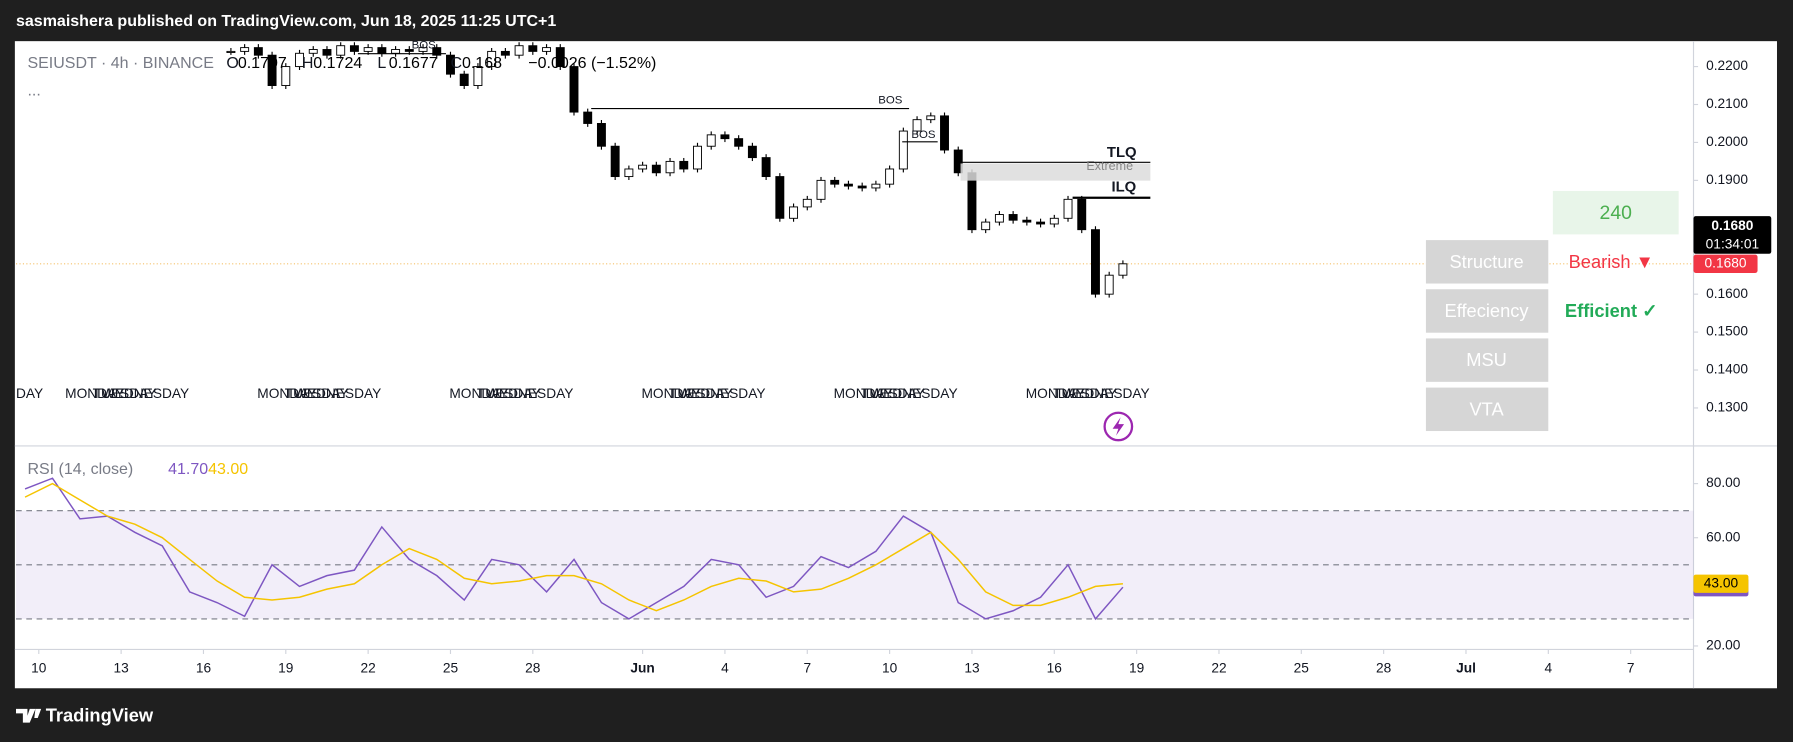 The height and width of the screenshot is (742, 1793). What do you see at coordinates (204, 667) in the screenshot?
I see `x-tick-label: 16` at bounding box center [204, 667].